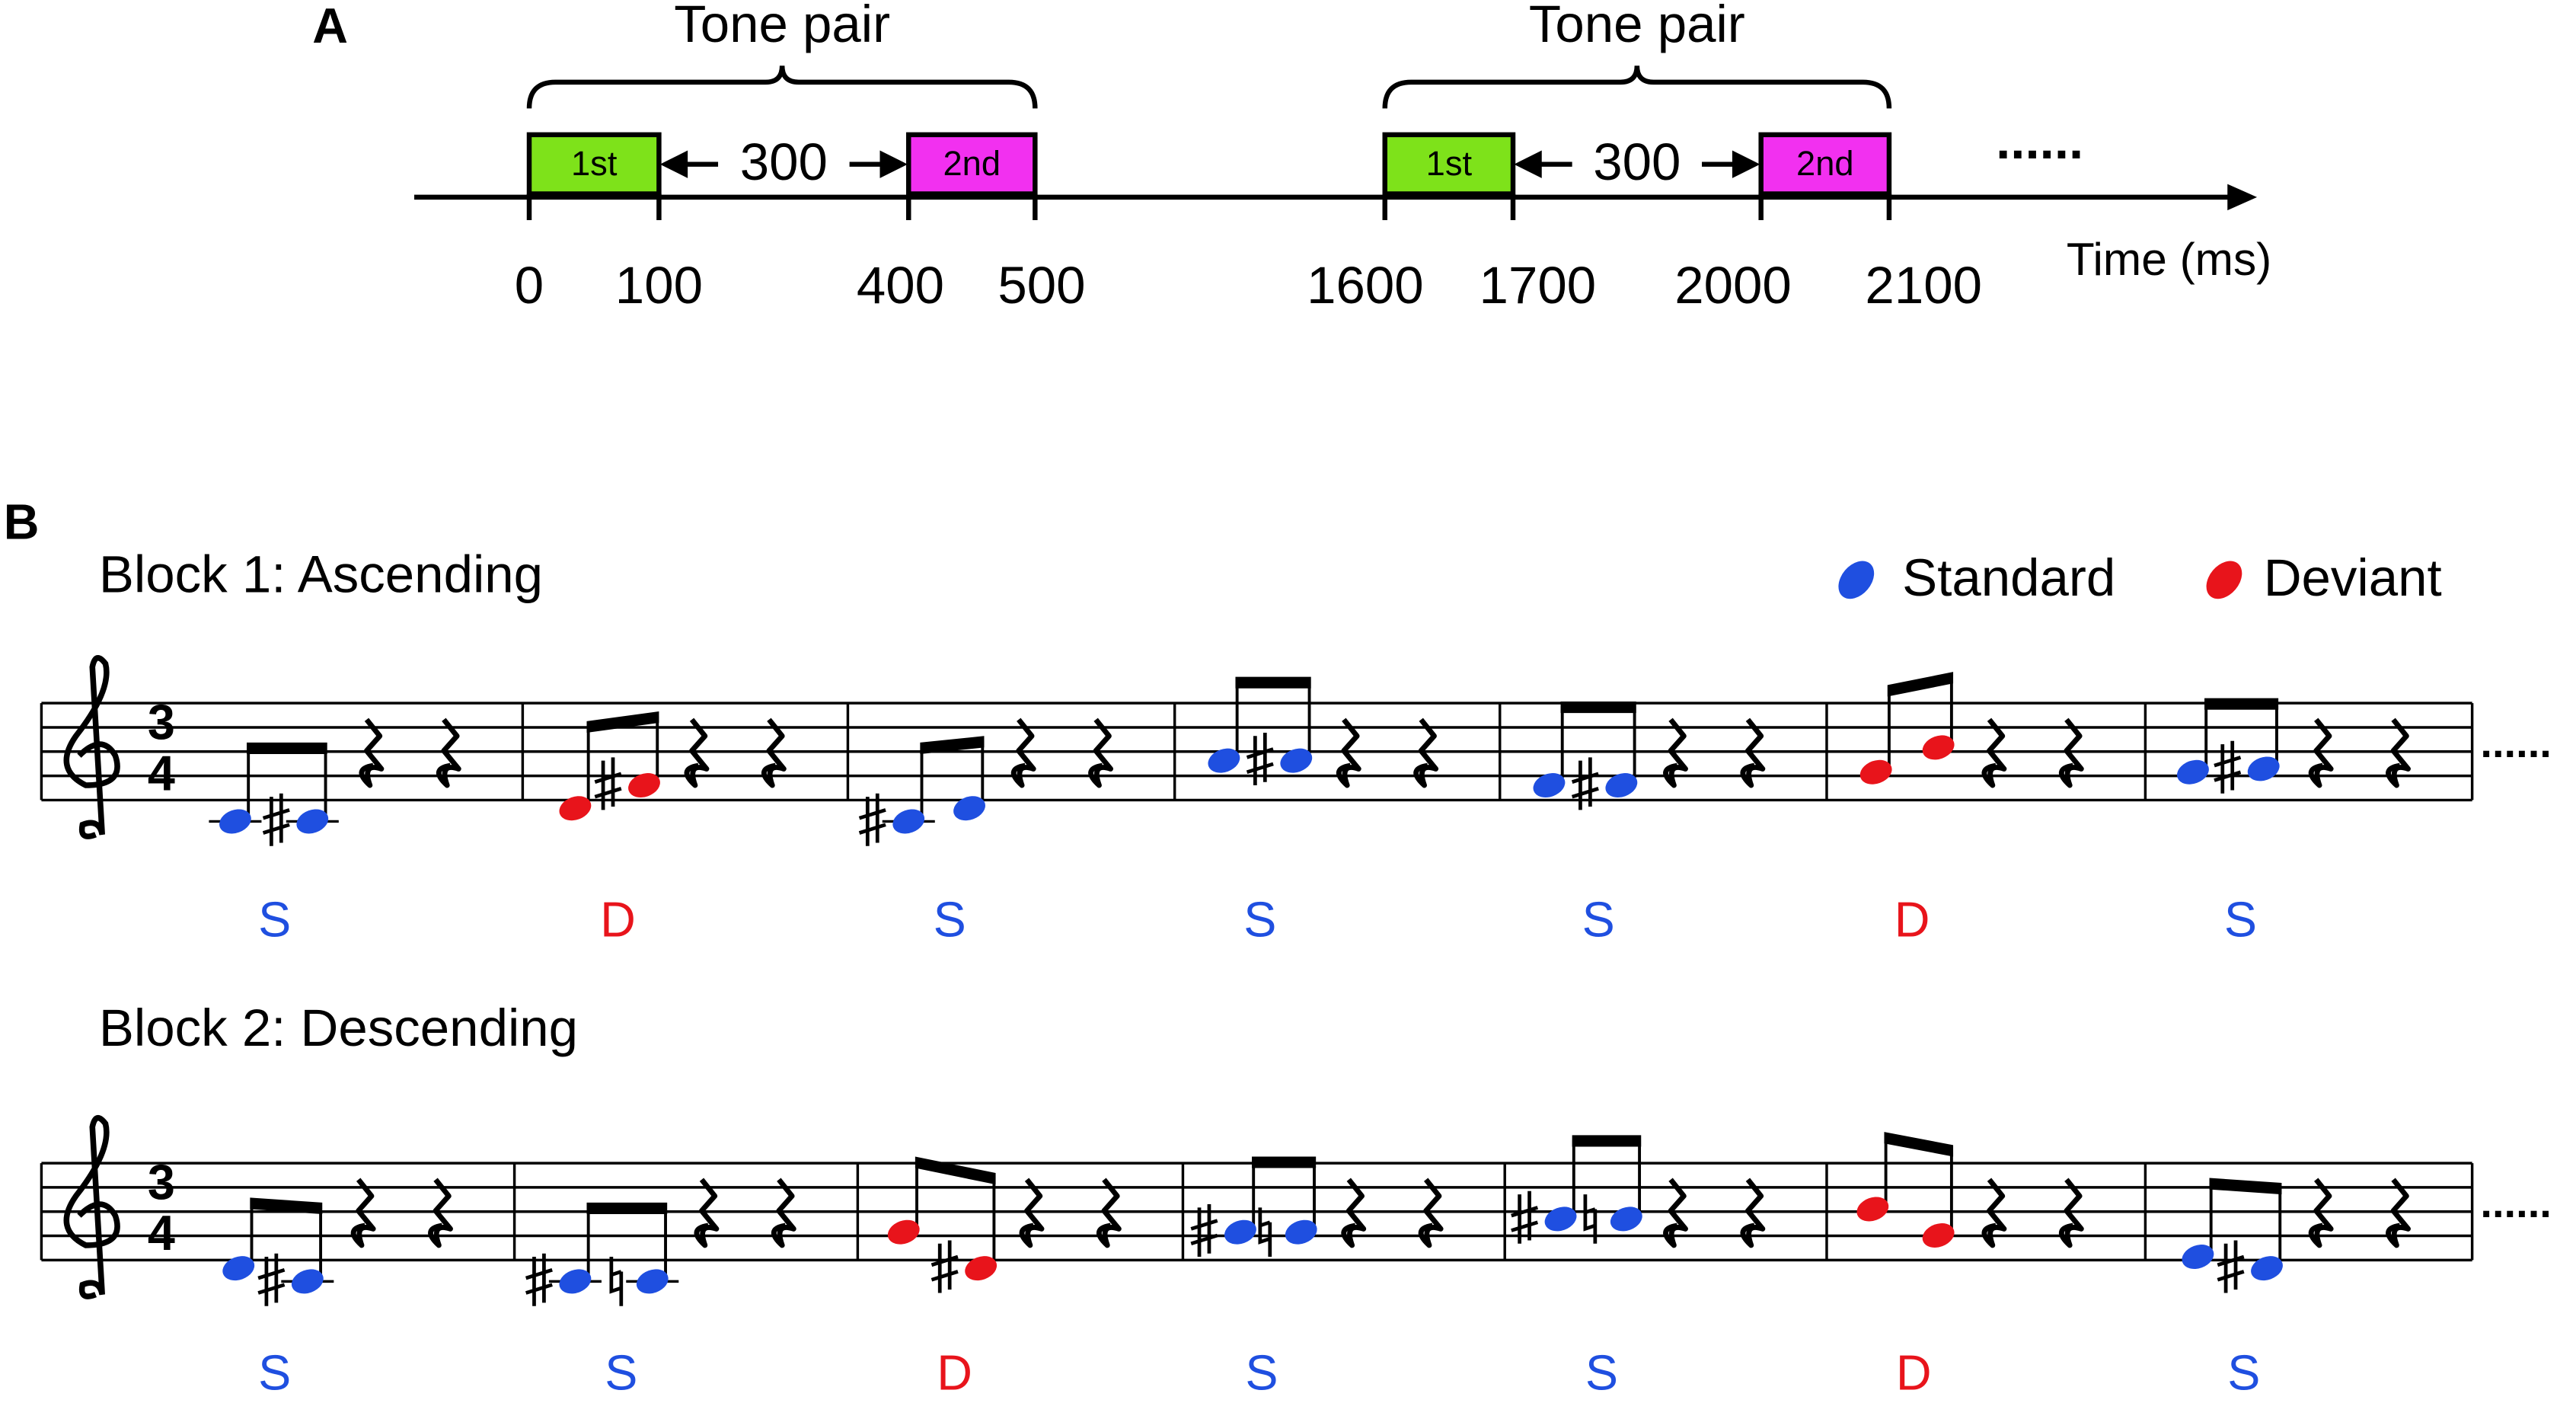  I want to click on time-label: 2100, so click(1923, 285).